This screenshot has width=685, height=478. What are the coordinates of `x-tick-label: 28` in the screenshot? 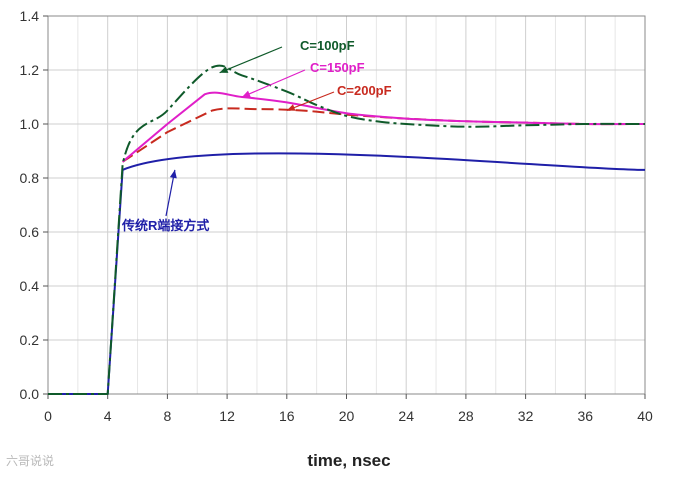 It's located at (466, 416).